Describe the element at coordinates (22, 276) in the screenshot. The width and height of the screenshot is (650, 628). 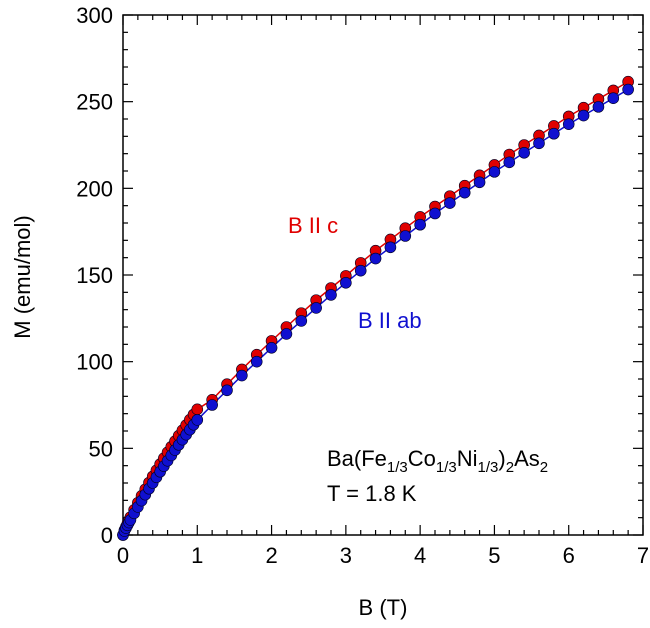
I see `y-axis-title: M (emu/mol)` at that location.